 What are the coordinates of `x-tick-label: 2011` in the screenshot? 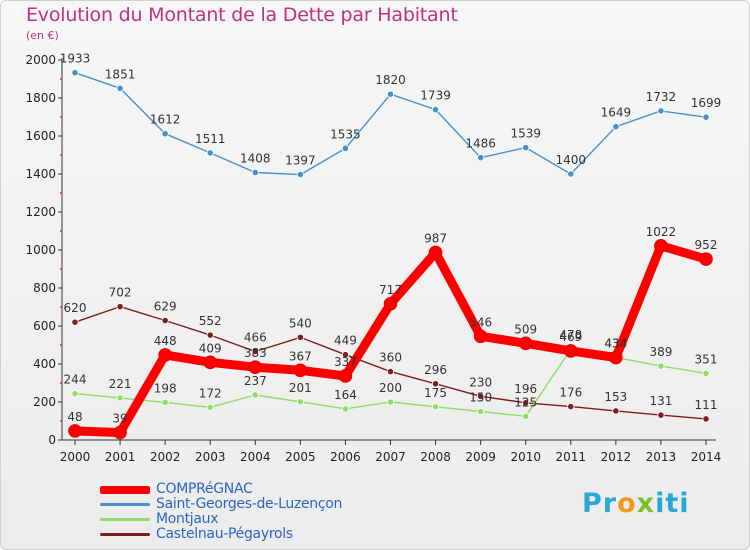 It's located at (571, 457).